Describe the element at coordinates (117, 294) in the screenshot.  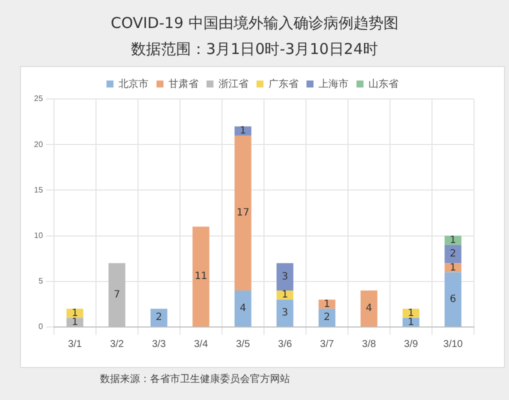
I see `data-label: 7` at that location.